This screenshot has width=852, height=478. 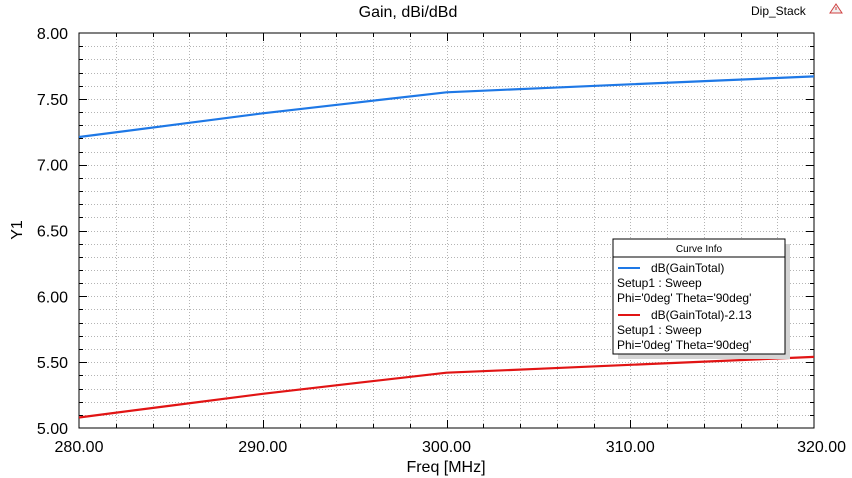 What do you see at coordinates (79, 447) in the screenshot?
I see `x-tick-label: 280.00` at bounding box center [79, 447].